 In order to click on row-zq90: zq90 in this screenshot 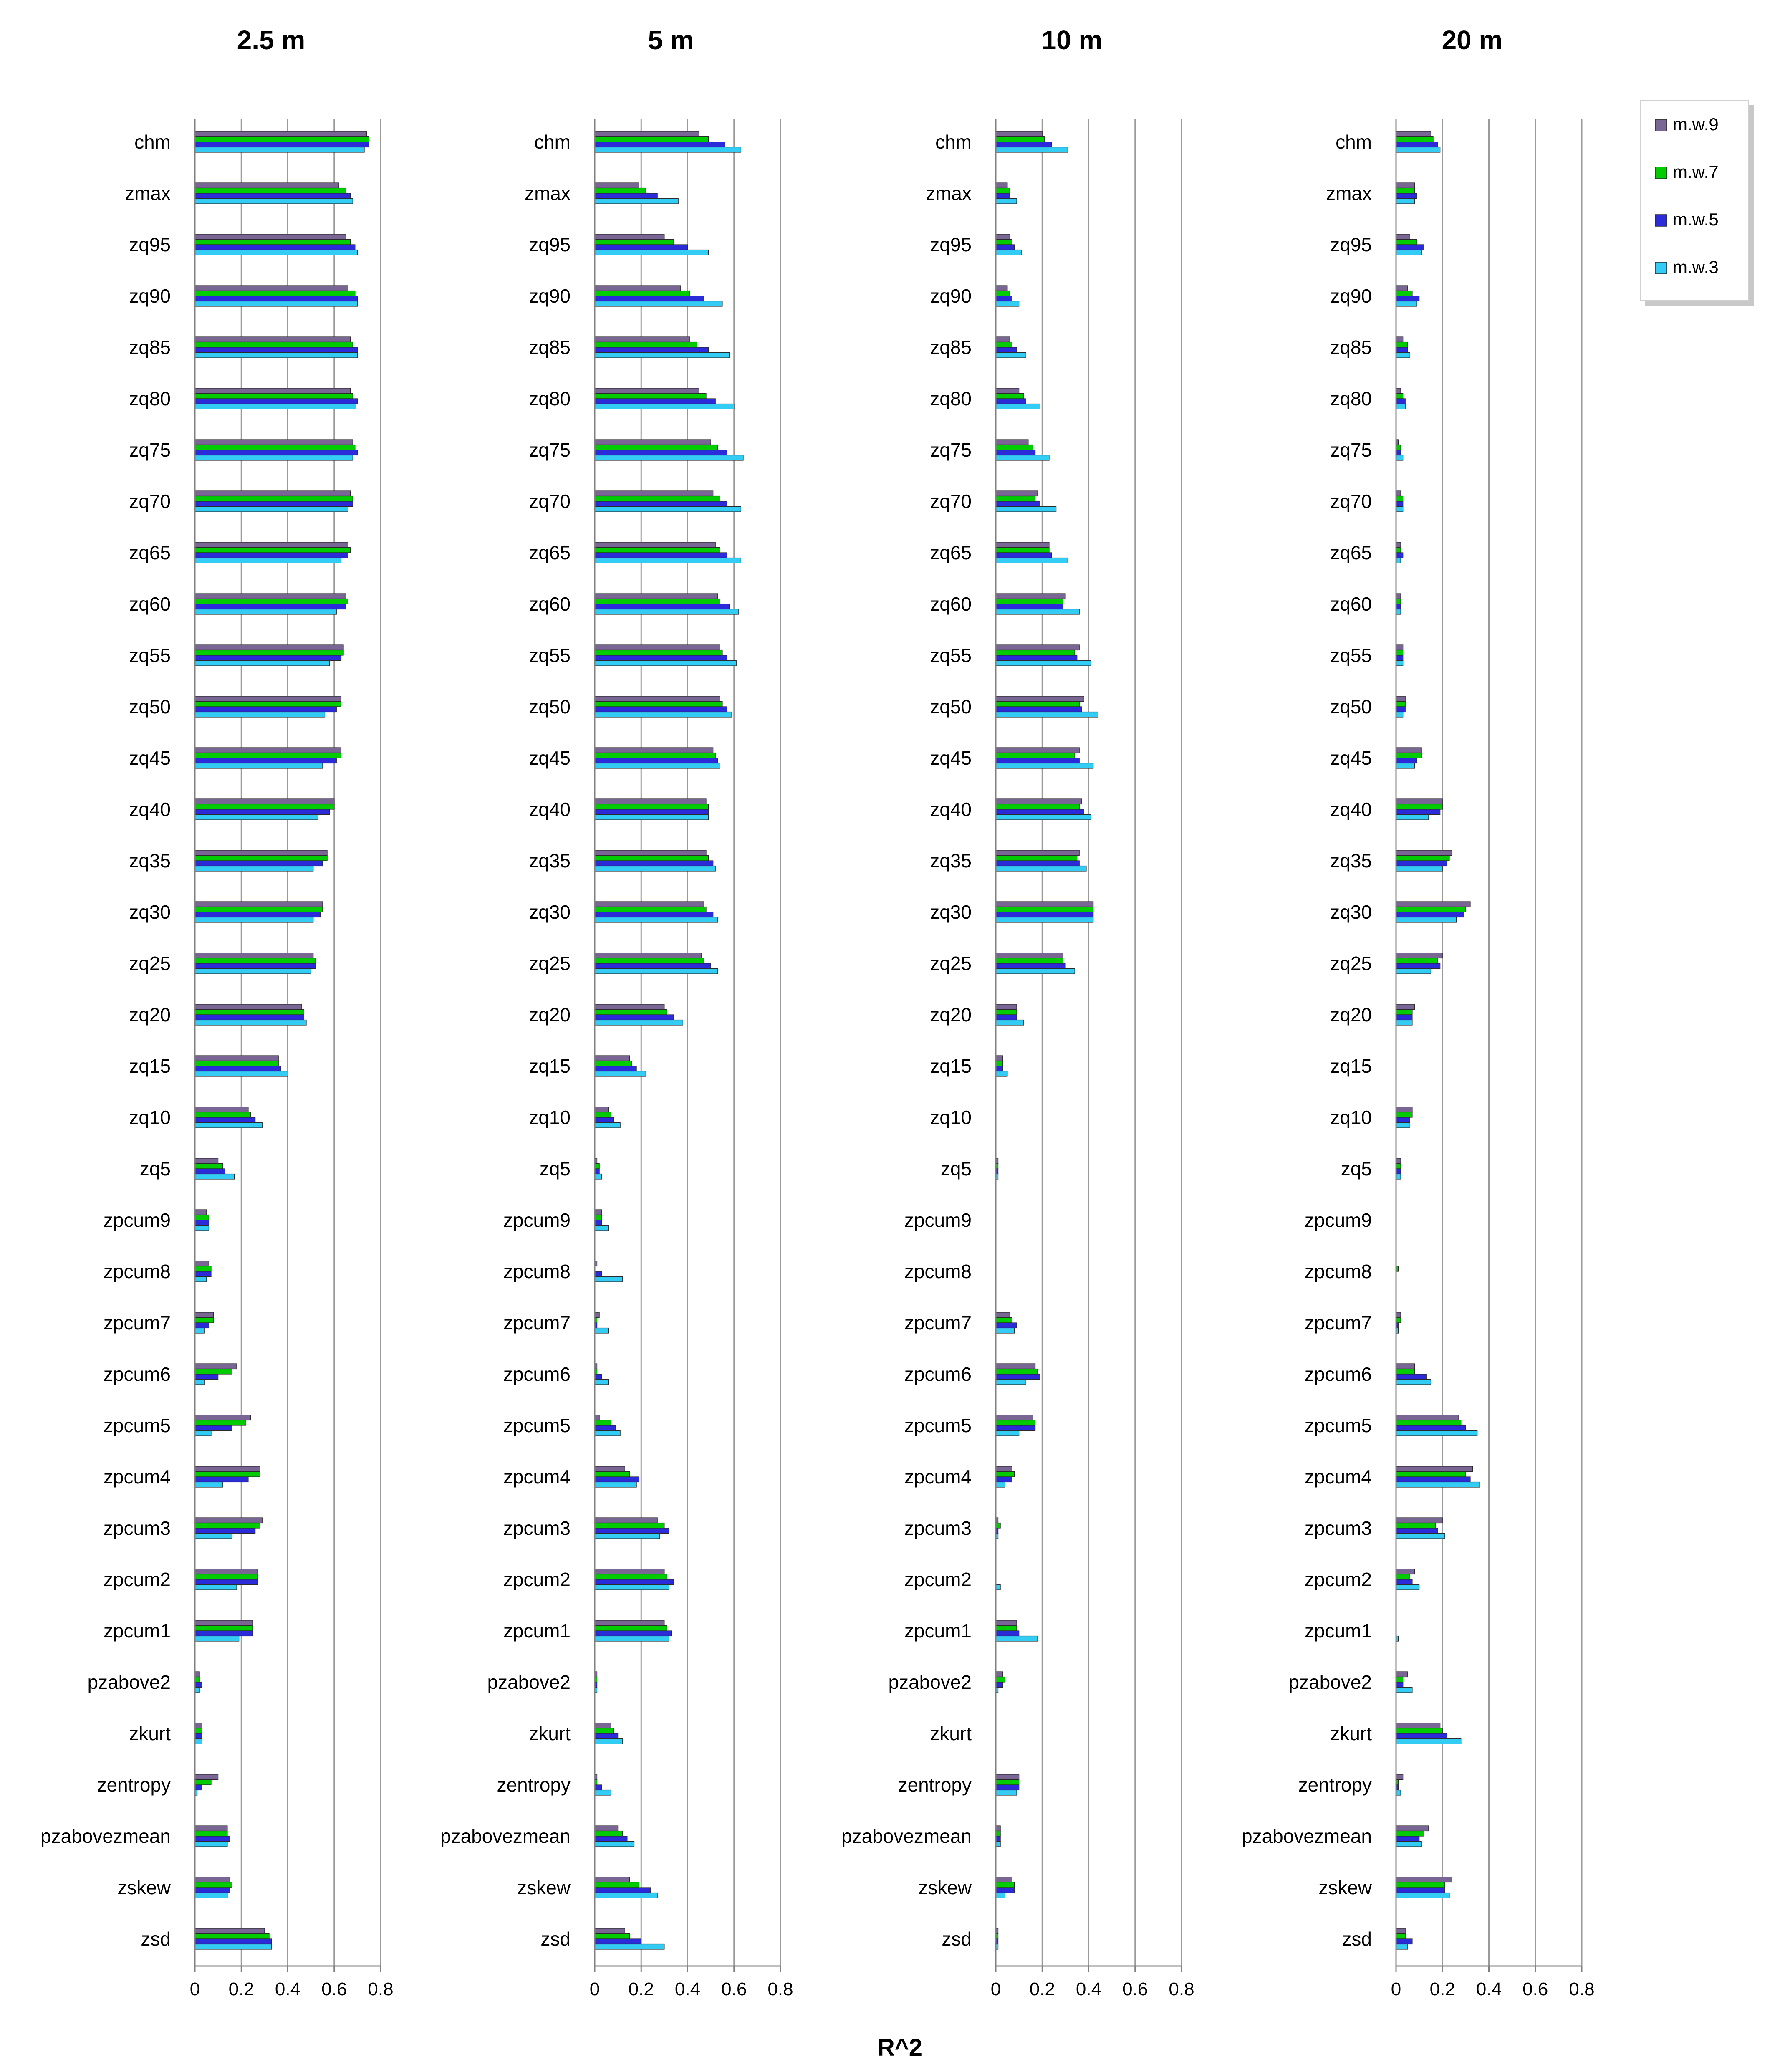, I will do `click(1375, 296)`.